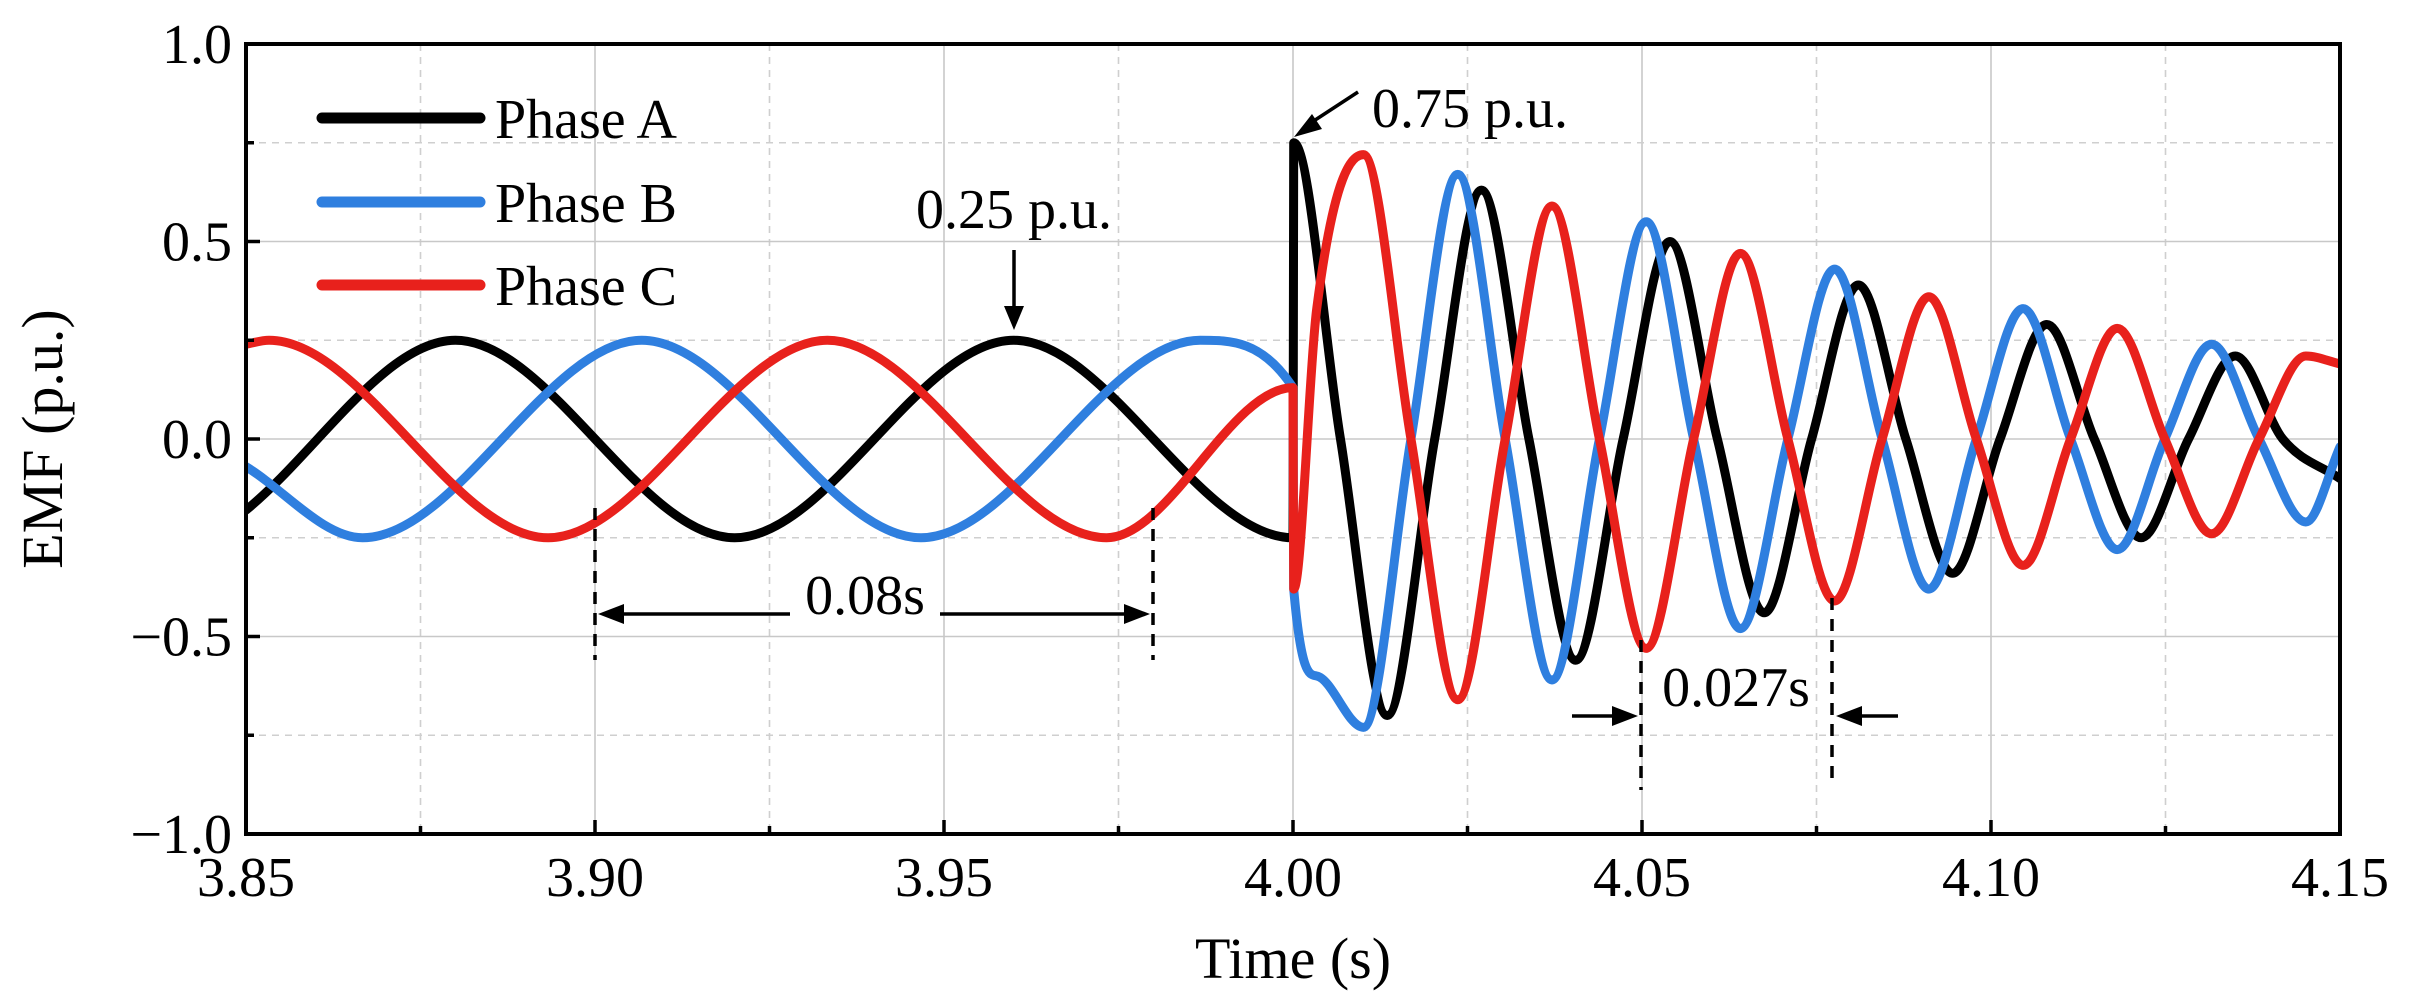 The width and height of the screenshot is (2409, 1007). I want to click on annotation-peak-075: 0.75 p.u., so click(1431, 109).